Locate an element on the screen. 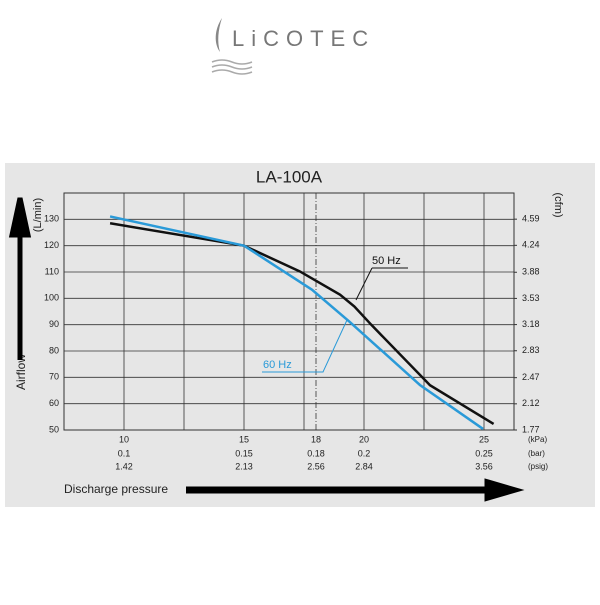  y-tick-label: 120 is located at coordinates (51, 245).